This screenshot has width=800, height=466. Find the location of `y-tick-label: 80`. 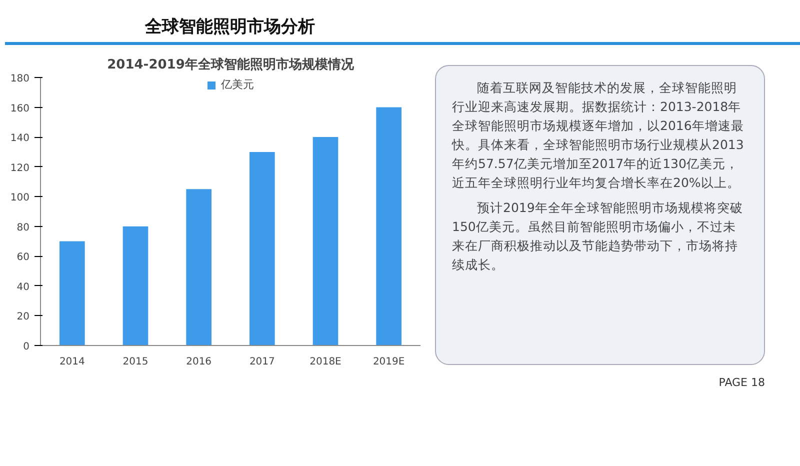

y-tick-label: 80 is located at coordinates (23, 228).